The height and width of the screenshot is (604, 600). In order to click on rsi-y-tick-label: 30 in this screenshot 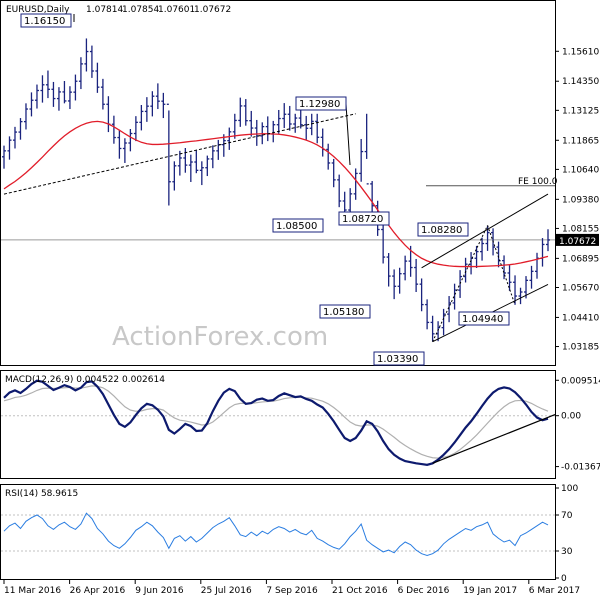, I will do `click(567, 552)`.